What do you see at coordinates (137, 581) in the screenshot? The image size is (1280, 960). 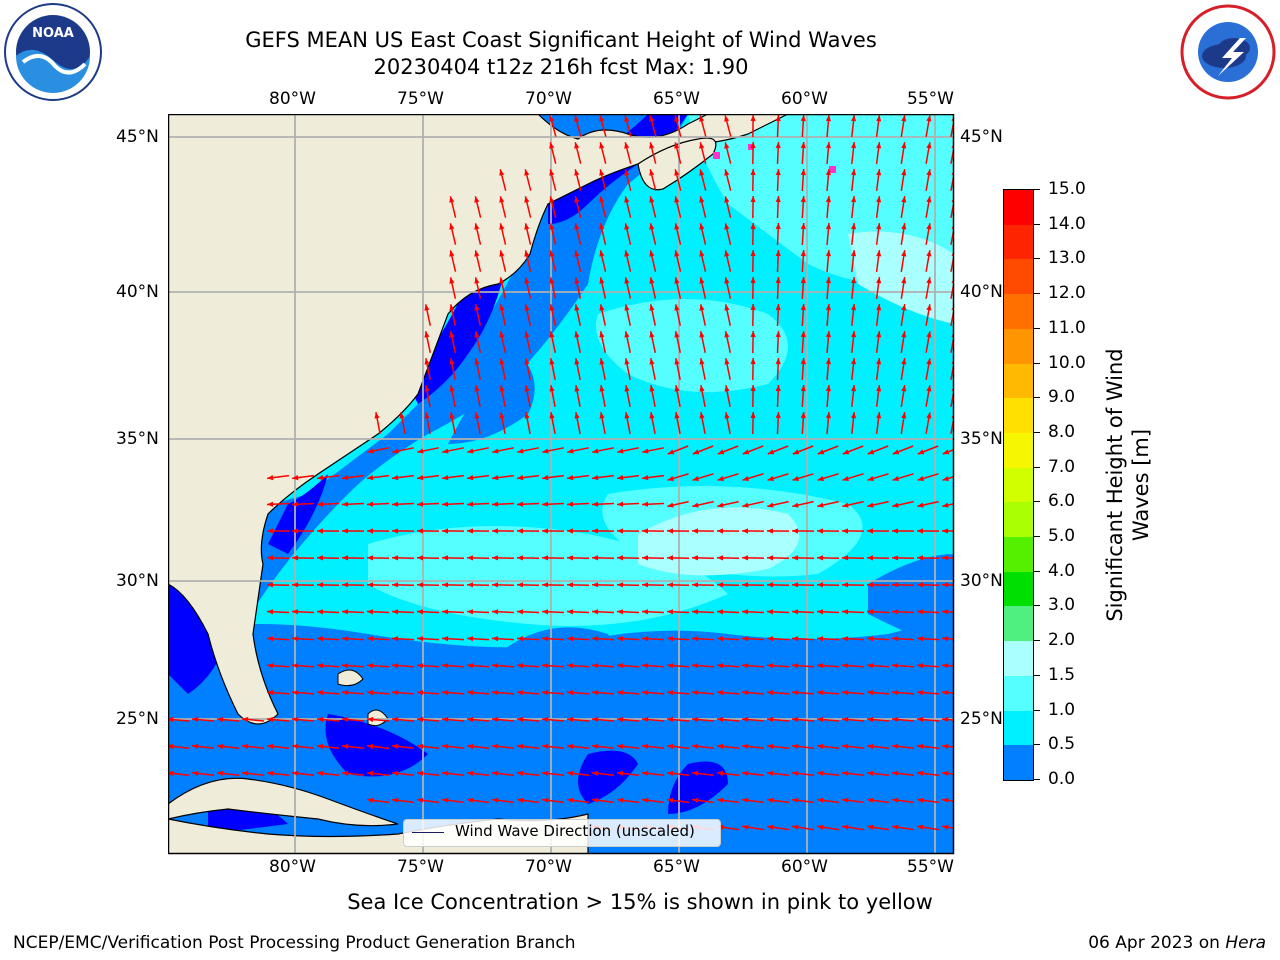 I see `lat-label-left-30n: 30°N` at bounding box center [137, 581].